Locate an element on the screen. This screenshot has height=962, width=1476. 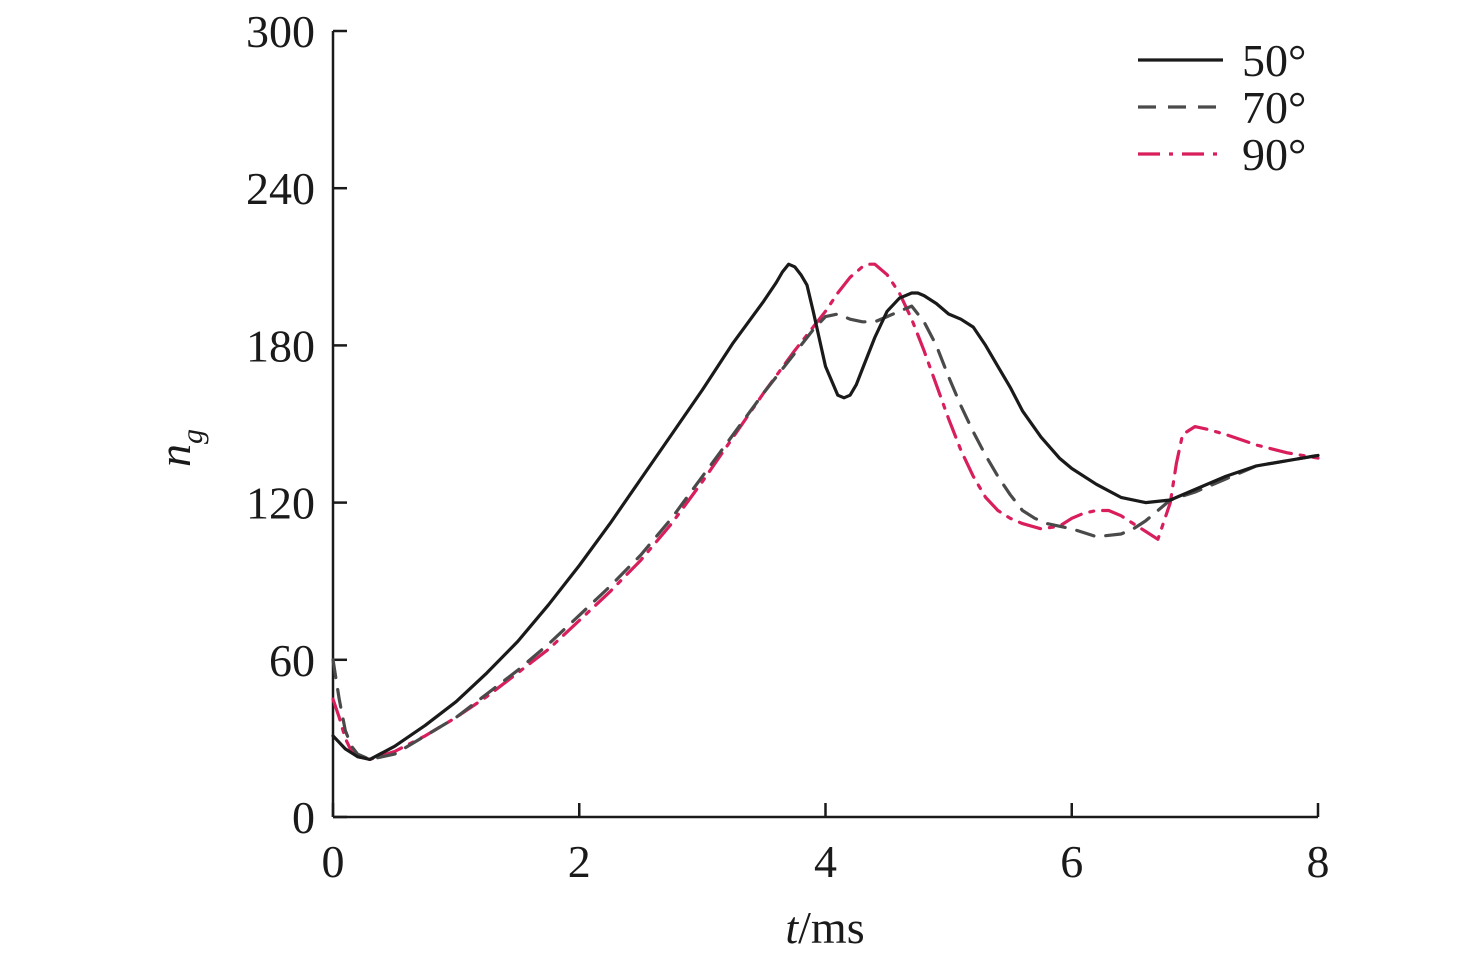
x-tick-label: 8 is located at coordinates (1318, 861).